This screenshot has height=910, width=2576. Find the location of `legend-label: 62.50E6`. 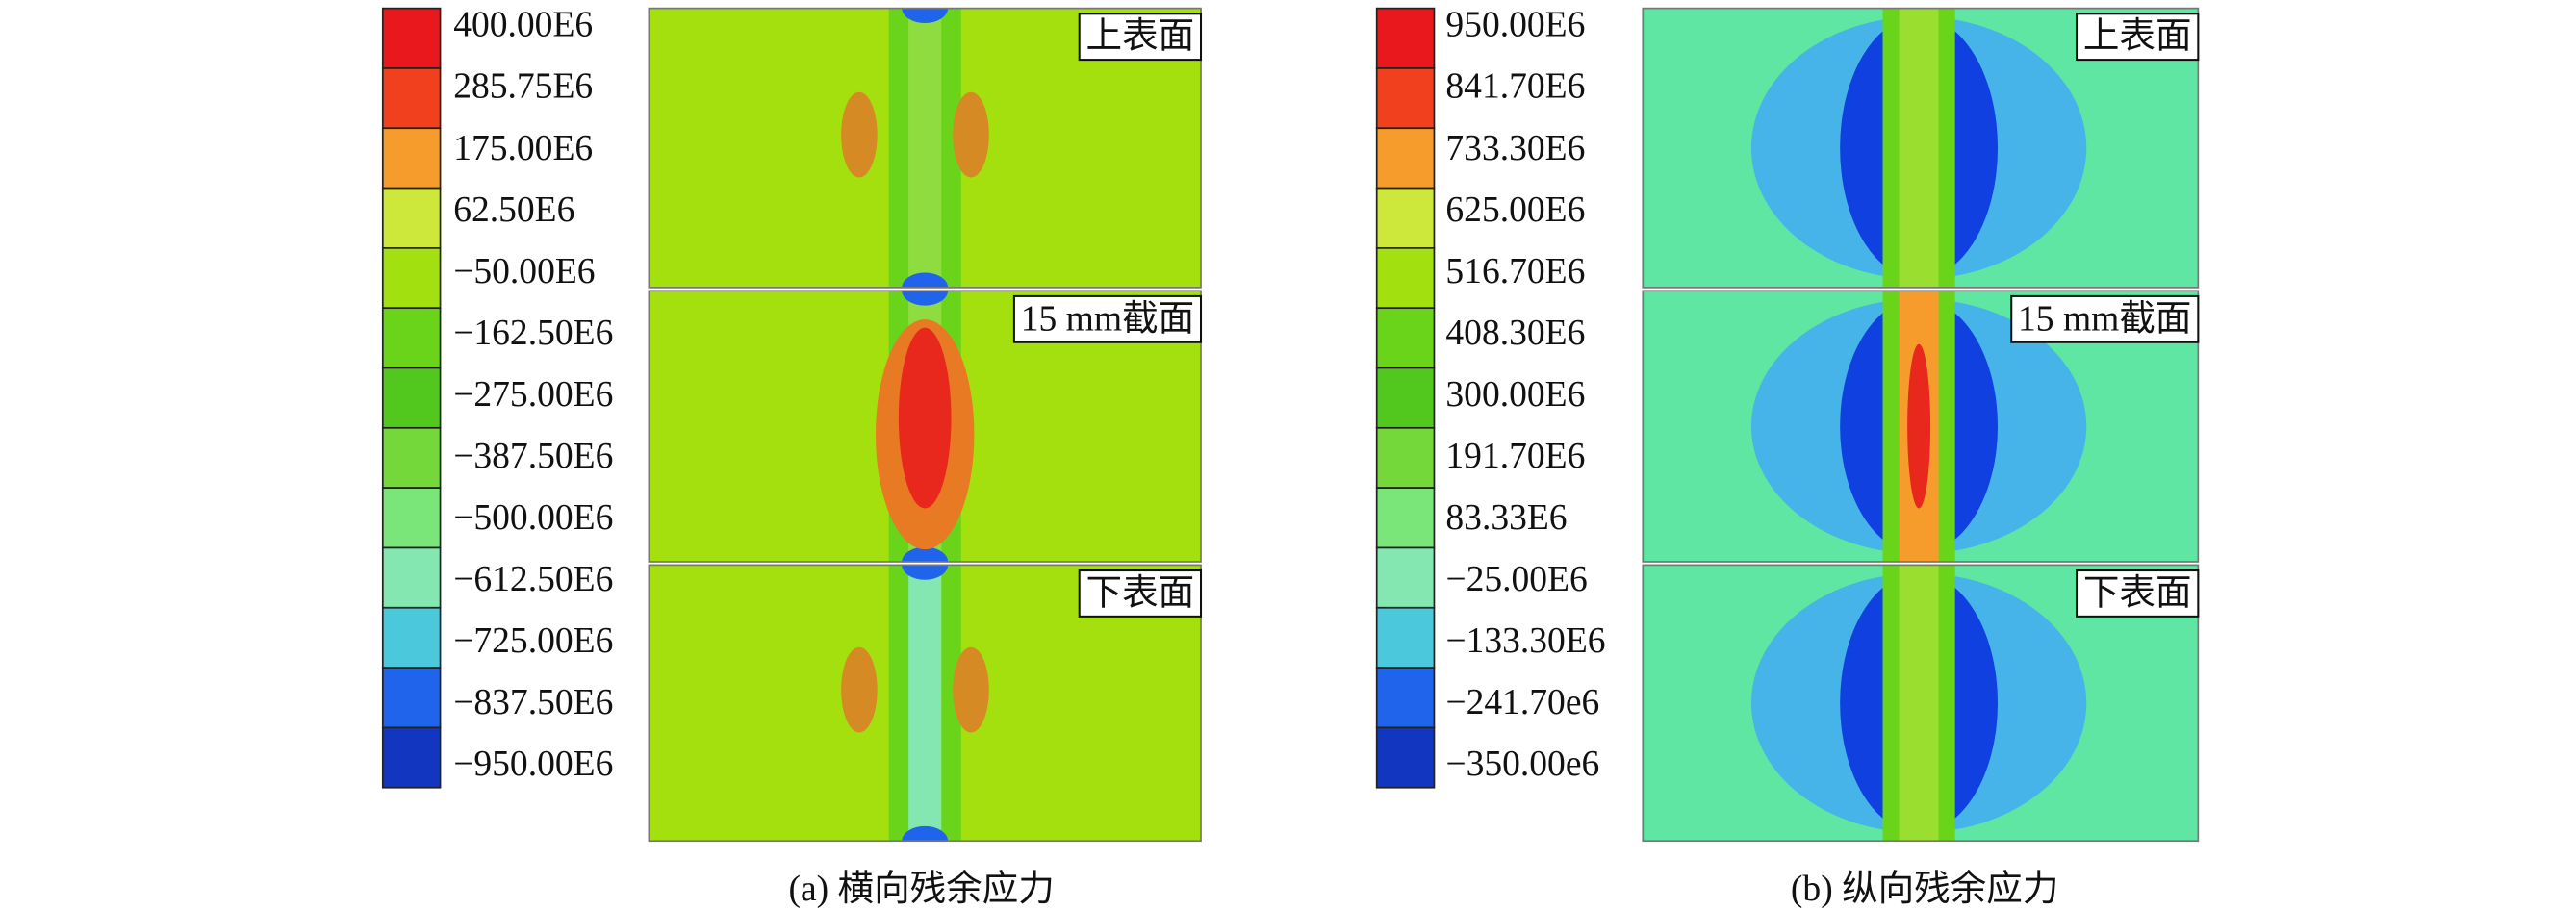

legend-label: 62.50E6 is located at coordinates (513, 210).